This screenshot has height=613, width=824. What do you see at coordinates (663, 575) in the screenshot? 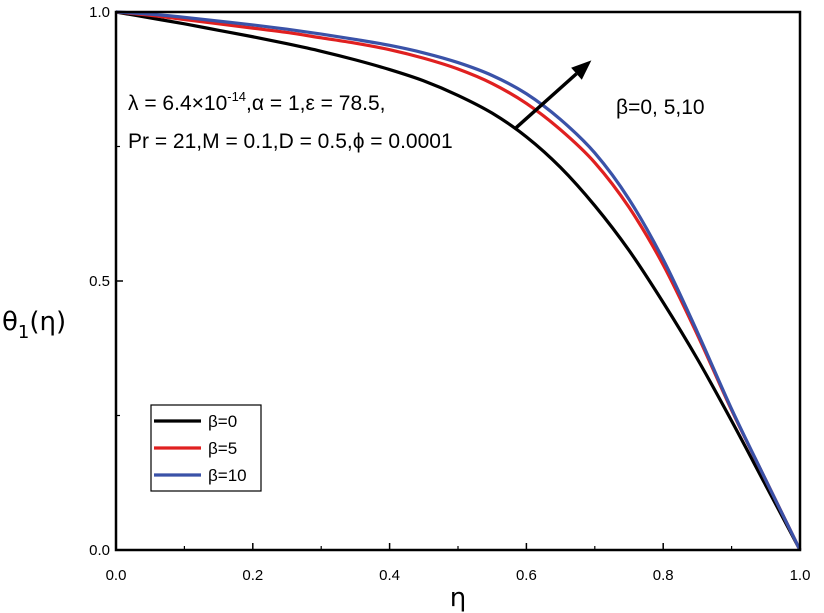
I see `x-tick-label: 0.8` at bounding box center [663, 575].